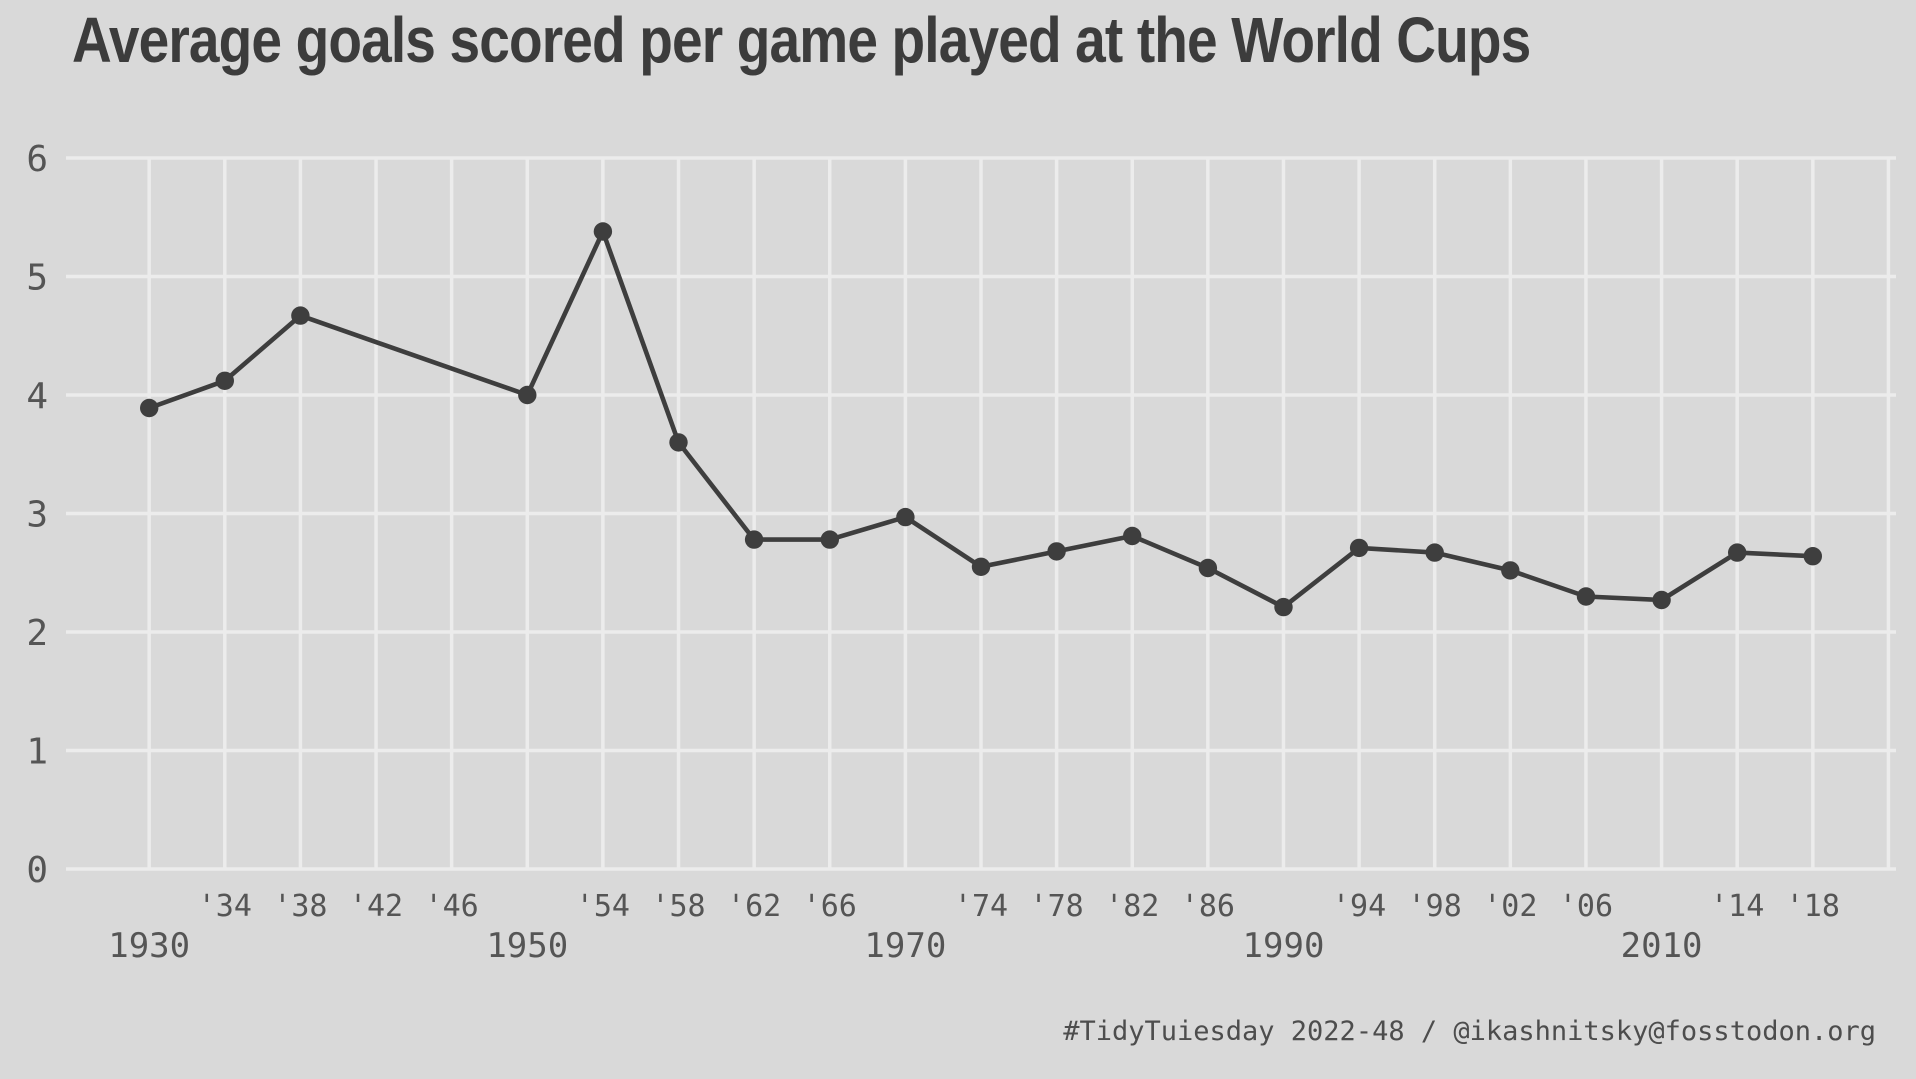 The height and width of the screenshot is (1079, 1916). Describe the element at coordinates (1435, 906) in the screenshot. I see `x-tick-label-minor: '98` at that location.